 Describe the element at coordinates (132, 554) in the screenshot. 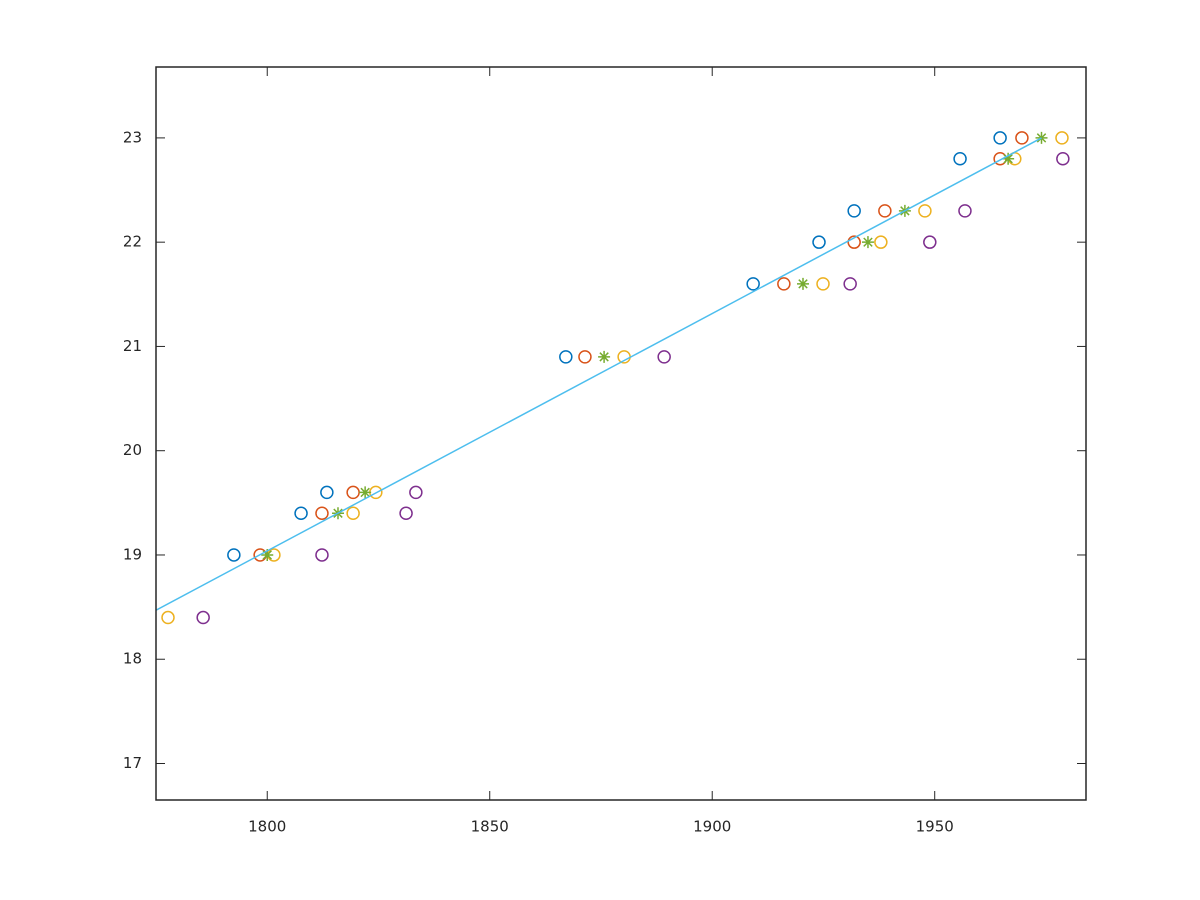

I see `y-tick-label: 19` at that location.